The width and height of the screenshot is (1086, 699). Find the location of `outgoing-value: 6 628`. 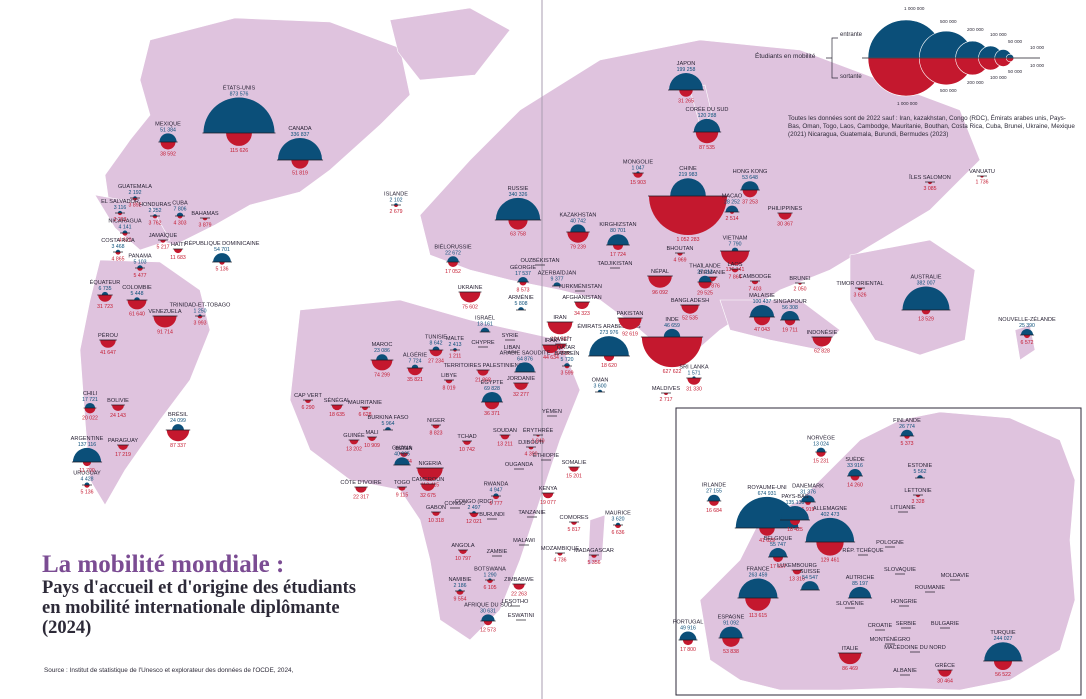

outgoing-value: 6 628 is located at coordinates (365, 415).